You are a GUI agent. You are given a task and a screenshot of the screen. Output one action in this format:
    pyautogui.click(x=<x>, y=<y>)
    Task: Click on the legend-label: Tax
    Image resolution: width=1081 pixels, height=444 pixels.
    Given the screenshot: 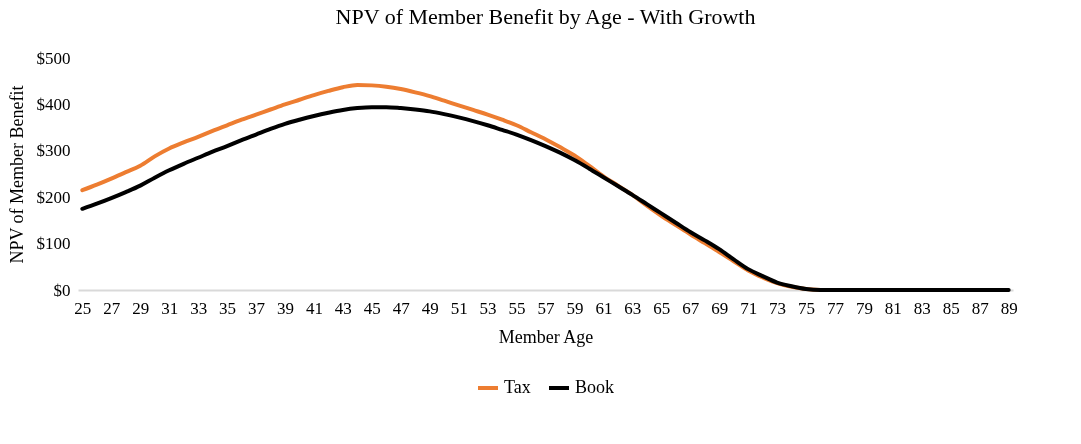 What is the action you would take?
    pyautogui.click(x=517, y=387)
    